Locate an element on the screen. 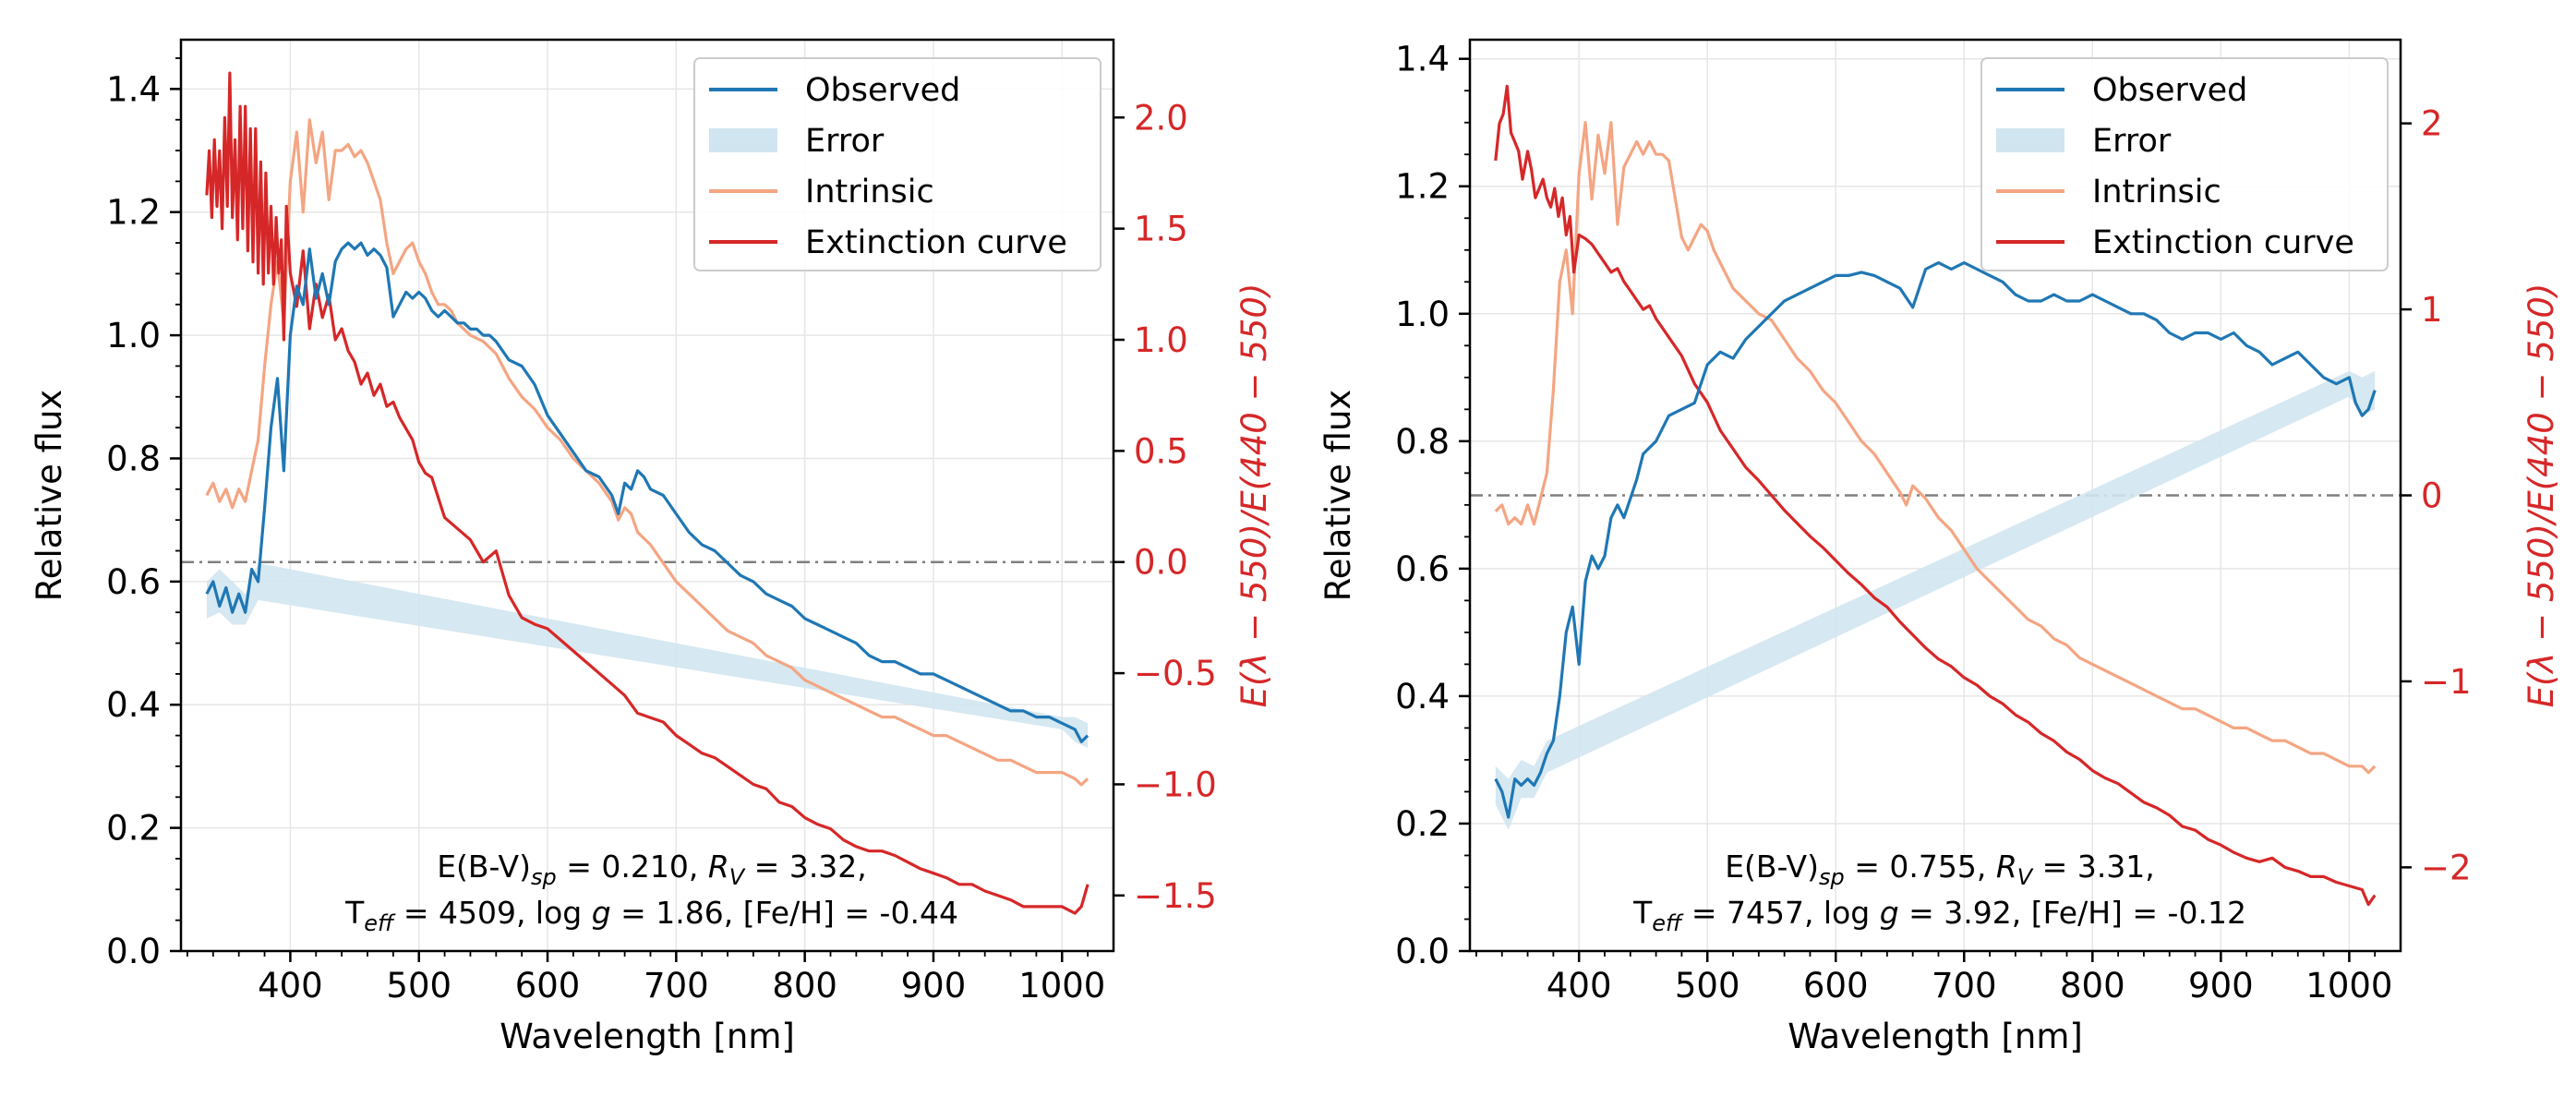 This screenshot has height=1108, width=2576. y2-tick-label: 1.5 is located at coordinates (1161, 229).